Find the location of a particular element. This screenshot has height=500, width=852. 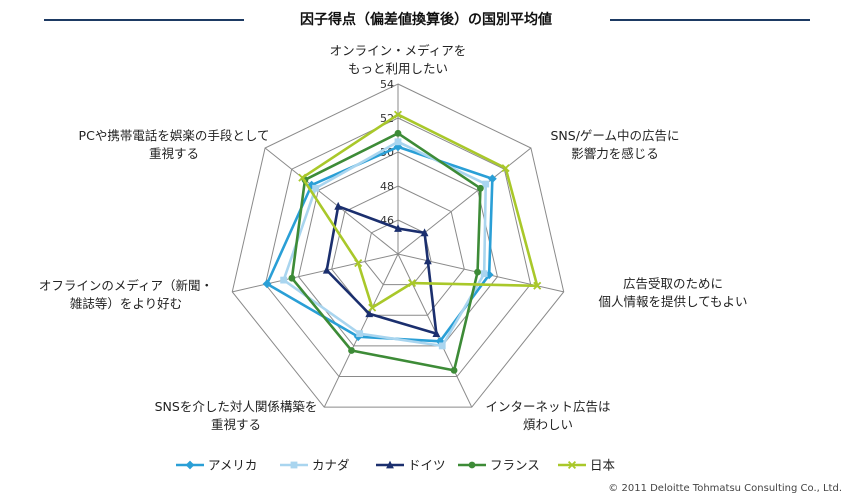

r-tick-label: 54 is located at coordinates (387, 84).